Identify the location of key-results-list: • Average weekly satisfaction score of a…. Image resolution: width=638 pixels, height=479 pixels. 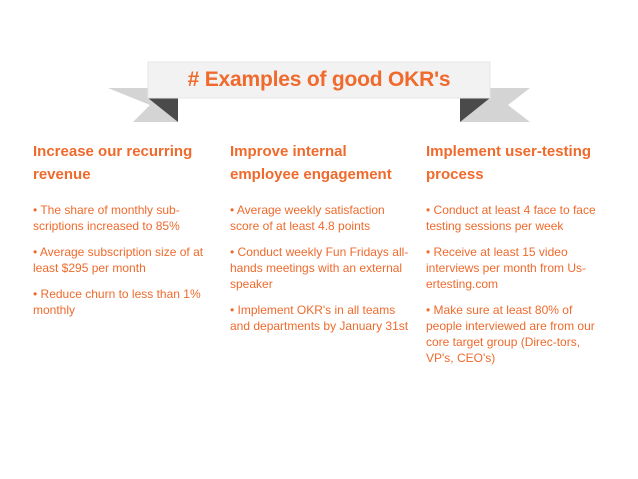
(320, 268).